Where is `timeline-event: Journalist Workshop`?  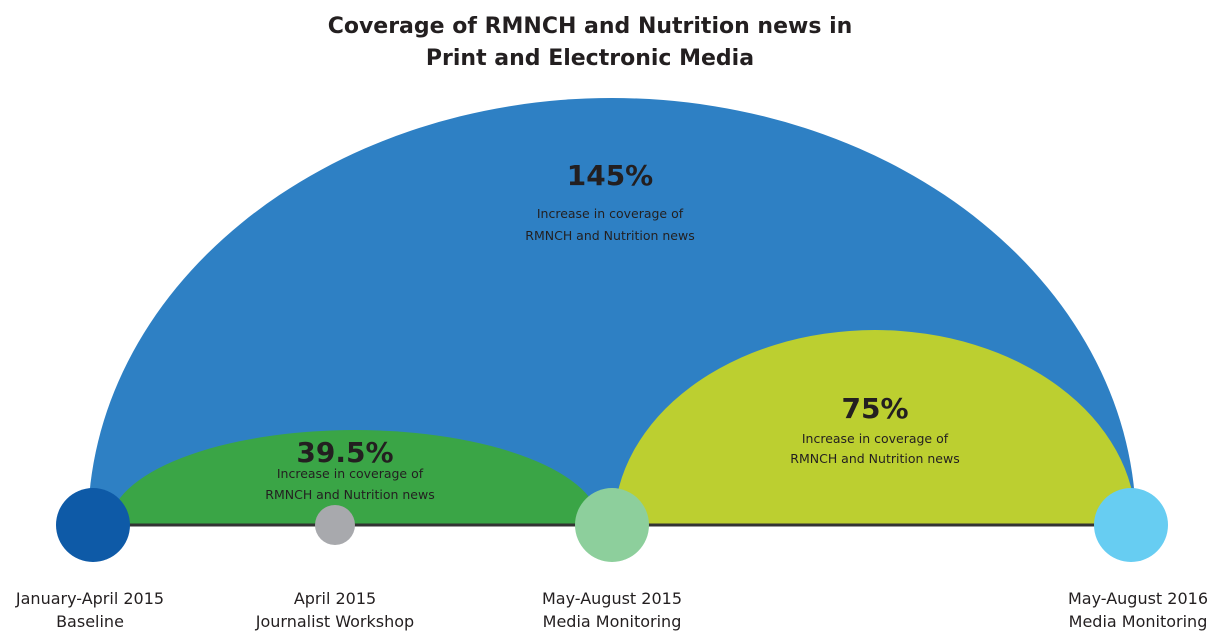 timeline-event: Journalist Workshop is located at coordinates (334, 621).